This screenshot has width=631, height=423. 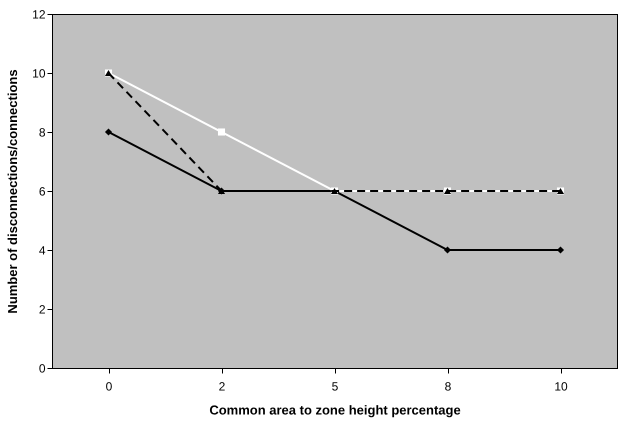 What do you see at coordinates (39, 73) in the screenshot?
I see `y-tick-label: 10` at bounding box center [39, 73].